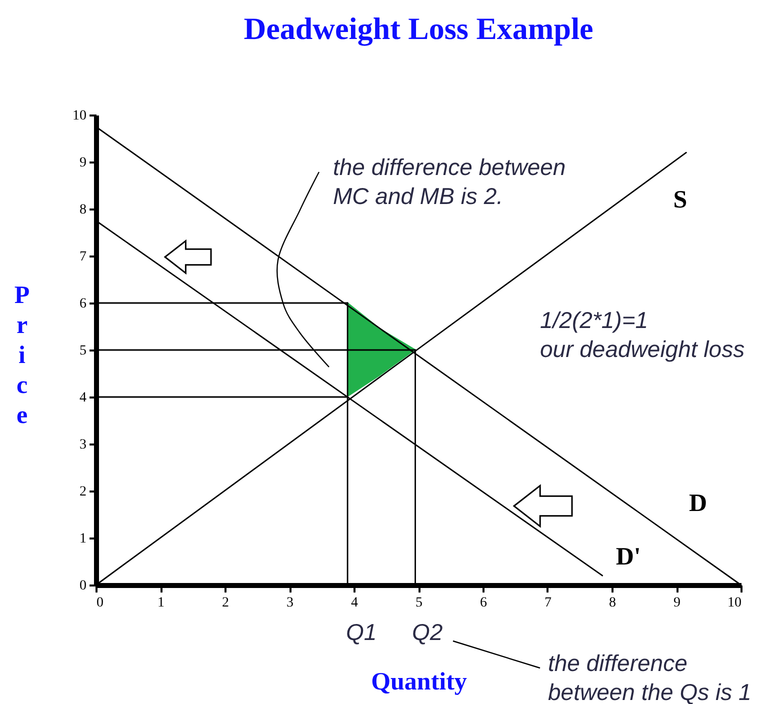 Image resolution: width=758 pixels, height=704 pixels. Describe the element at coordinates (79, 116) in the screenshot. I see `y-tick-label: 10` at that location.